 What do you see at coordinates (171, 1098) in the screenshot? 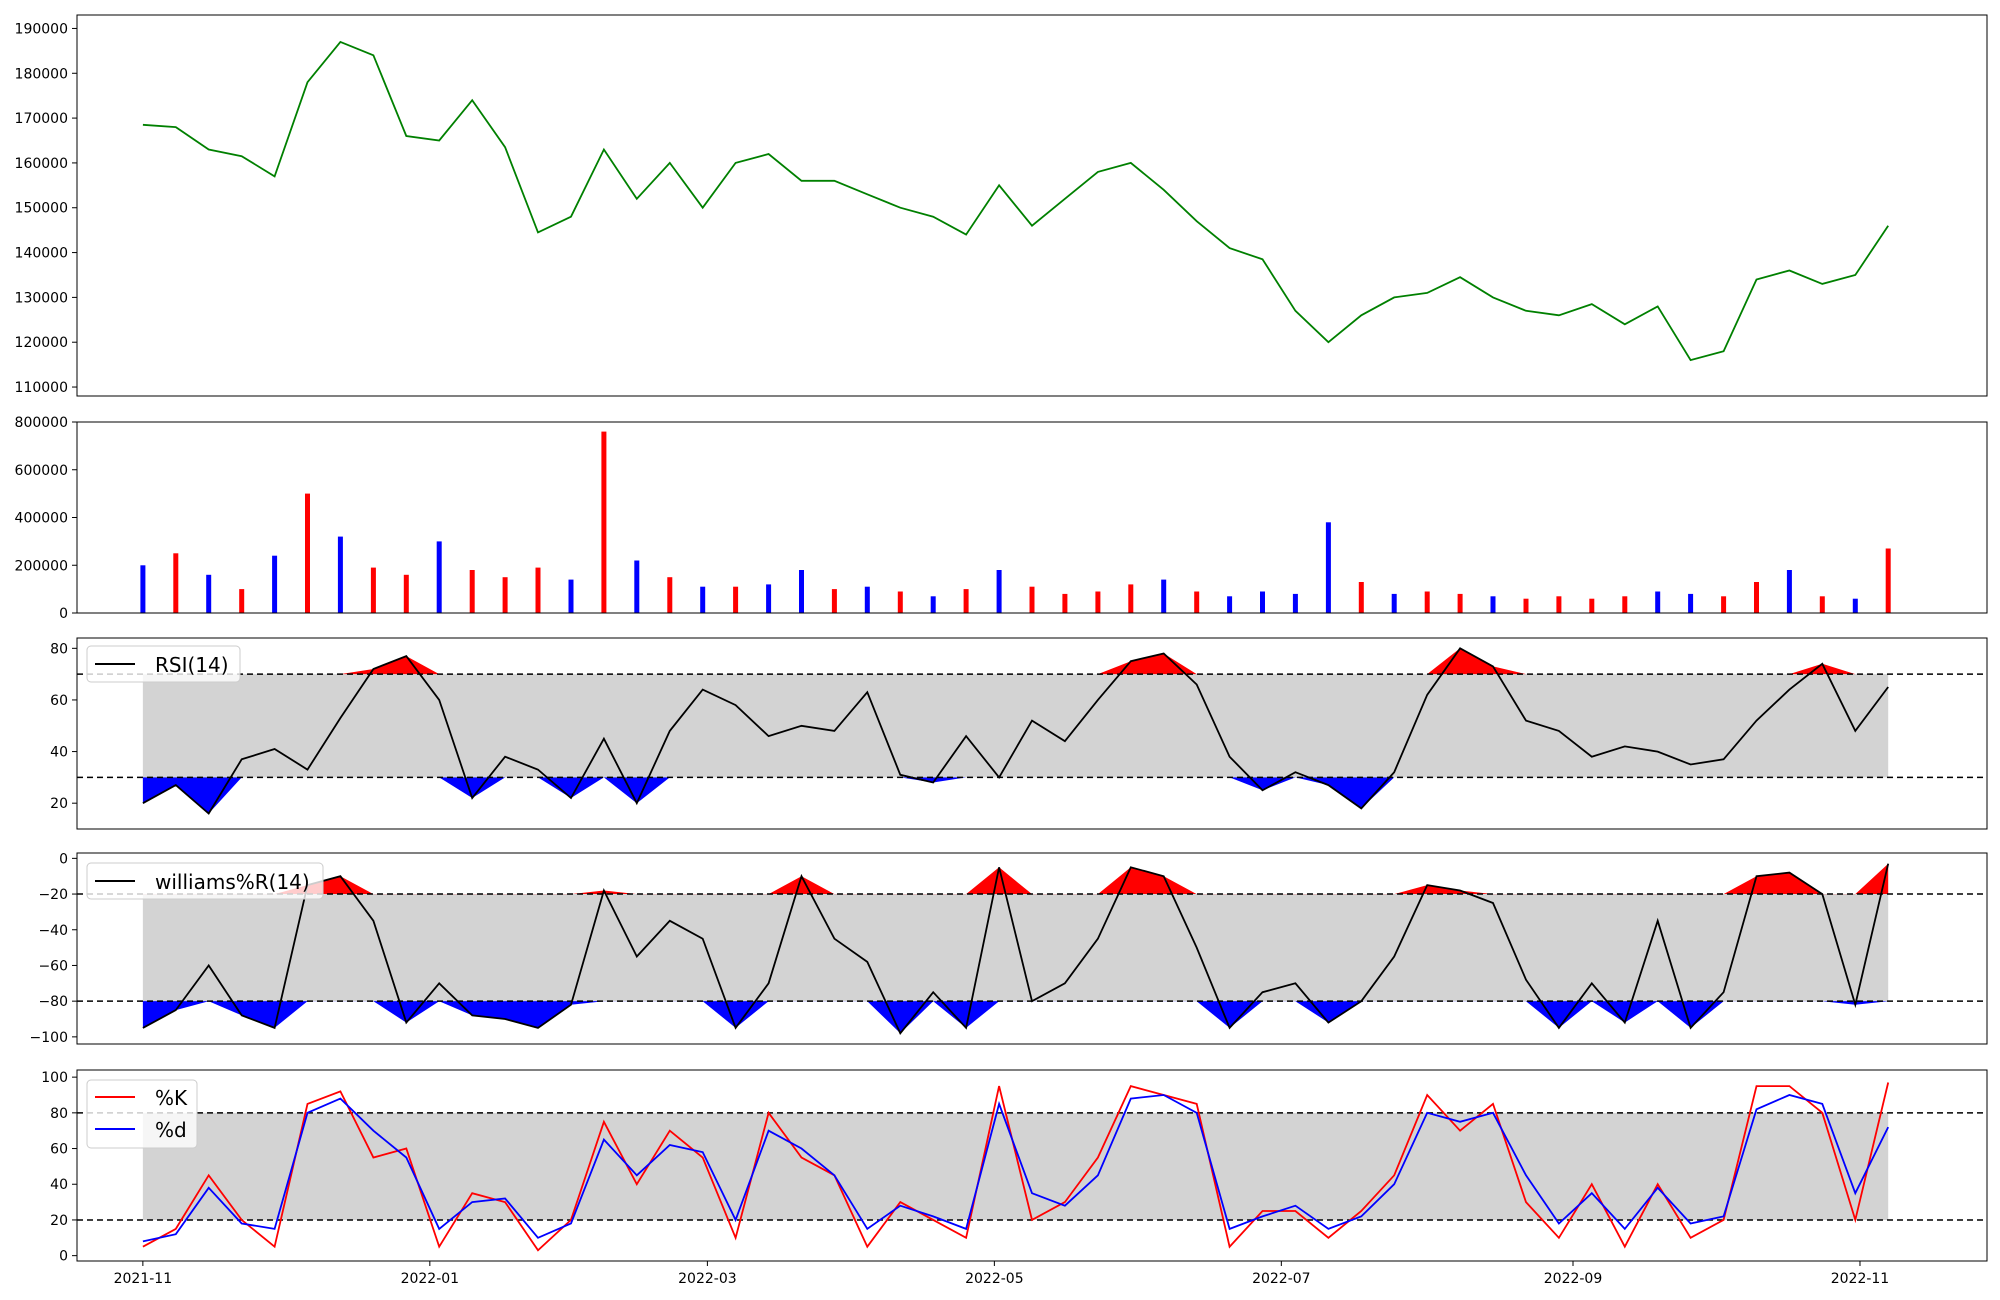
I see `k-legend-label: %K` at bounding box center [171, 1098].